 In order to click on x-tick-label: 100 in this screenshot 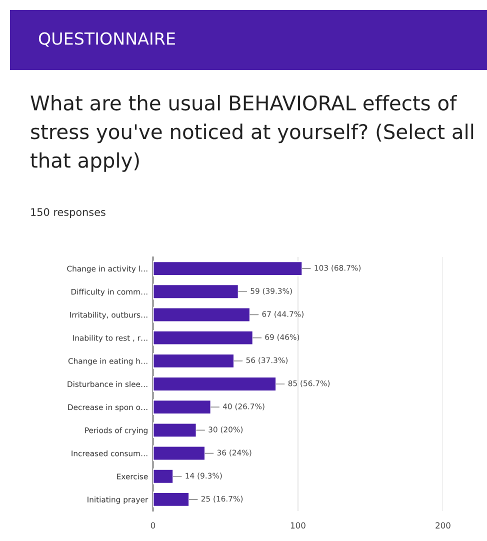, I will do `click(298, 525)`.